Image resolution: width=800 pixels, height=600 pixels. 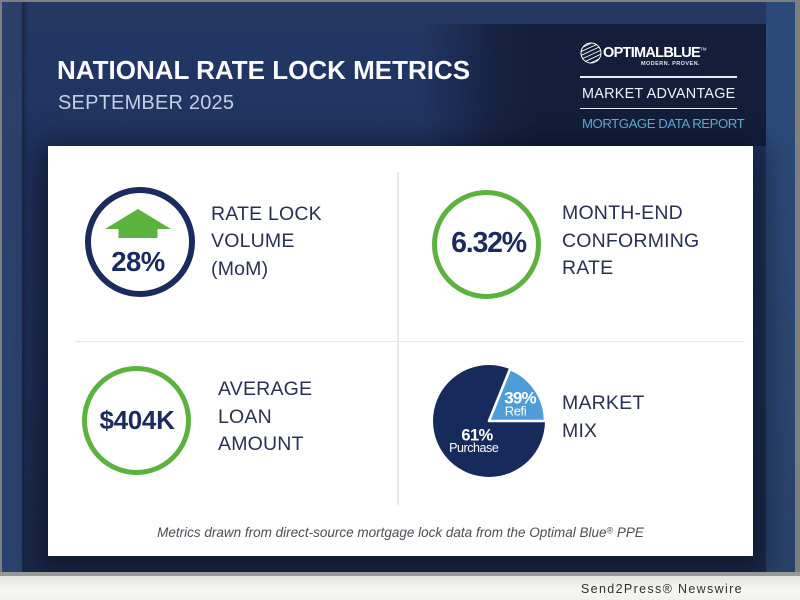 I want to click on svg-text: 39%, so click(x=520, y=397).